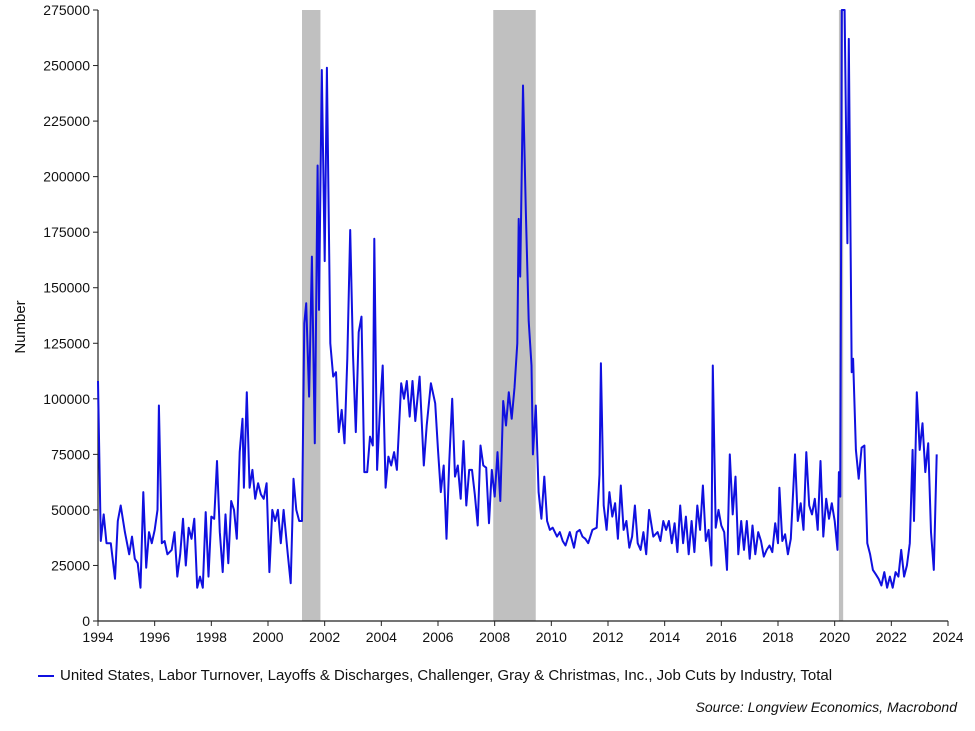  I want to click on x-tick-label: 2022, so click(891, 637).